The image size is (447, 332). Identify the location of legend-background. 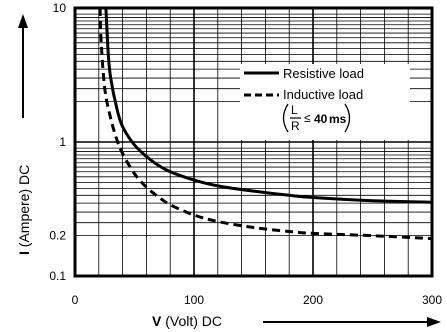
(325, 102).